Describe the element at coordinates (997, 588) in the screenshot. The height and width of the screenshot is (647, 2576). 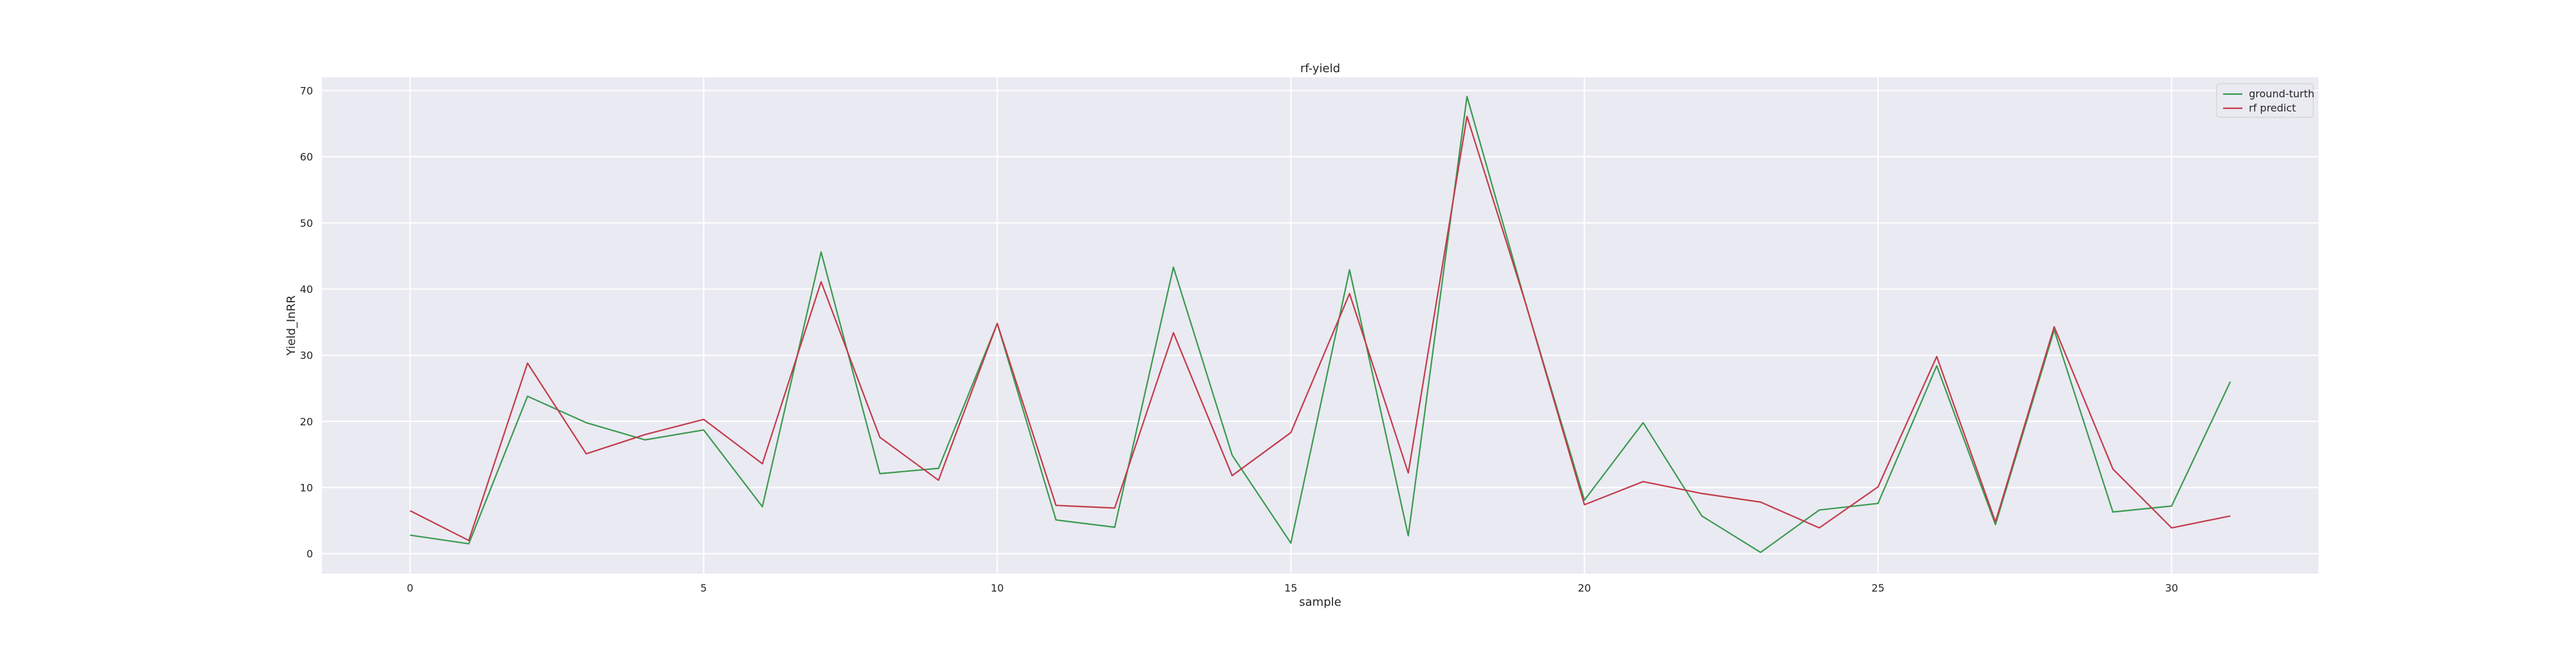
I see `x-tick-label: 10` at that location.